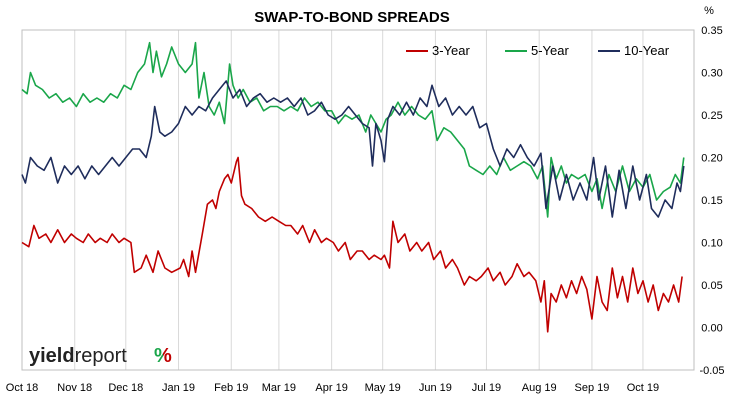  I want to click on legend: 3-Year 5-Year 10-Year, so click(538, 50).